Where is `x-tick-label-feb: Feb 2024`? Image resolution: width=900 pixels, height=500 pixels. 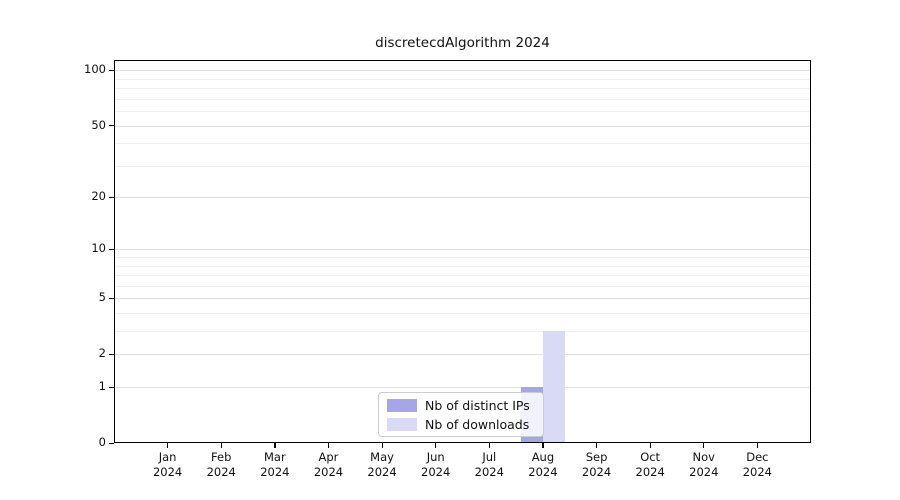 x-tick-label-feb: Feb 2024 is located at coordinates (221, 464).